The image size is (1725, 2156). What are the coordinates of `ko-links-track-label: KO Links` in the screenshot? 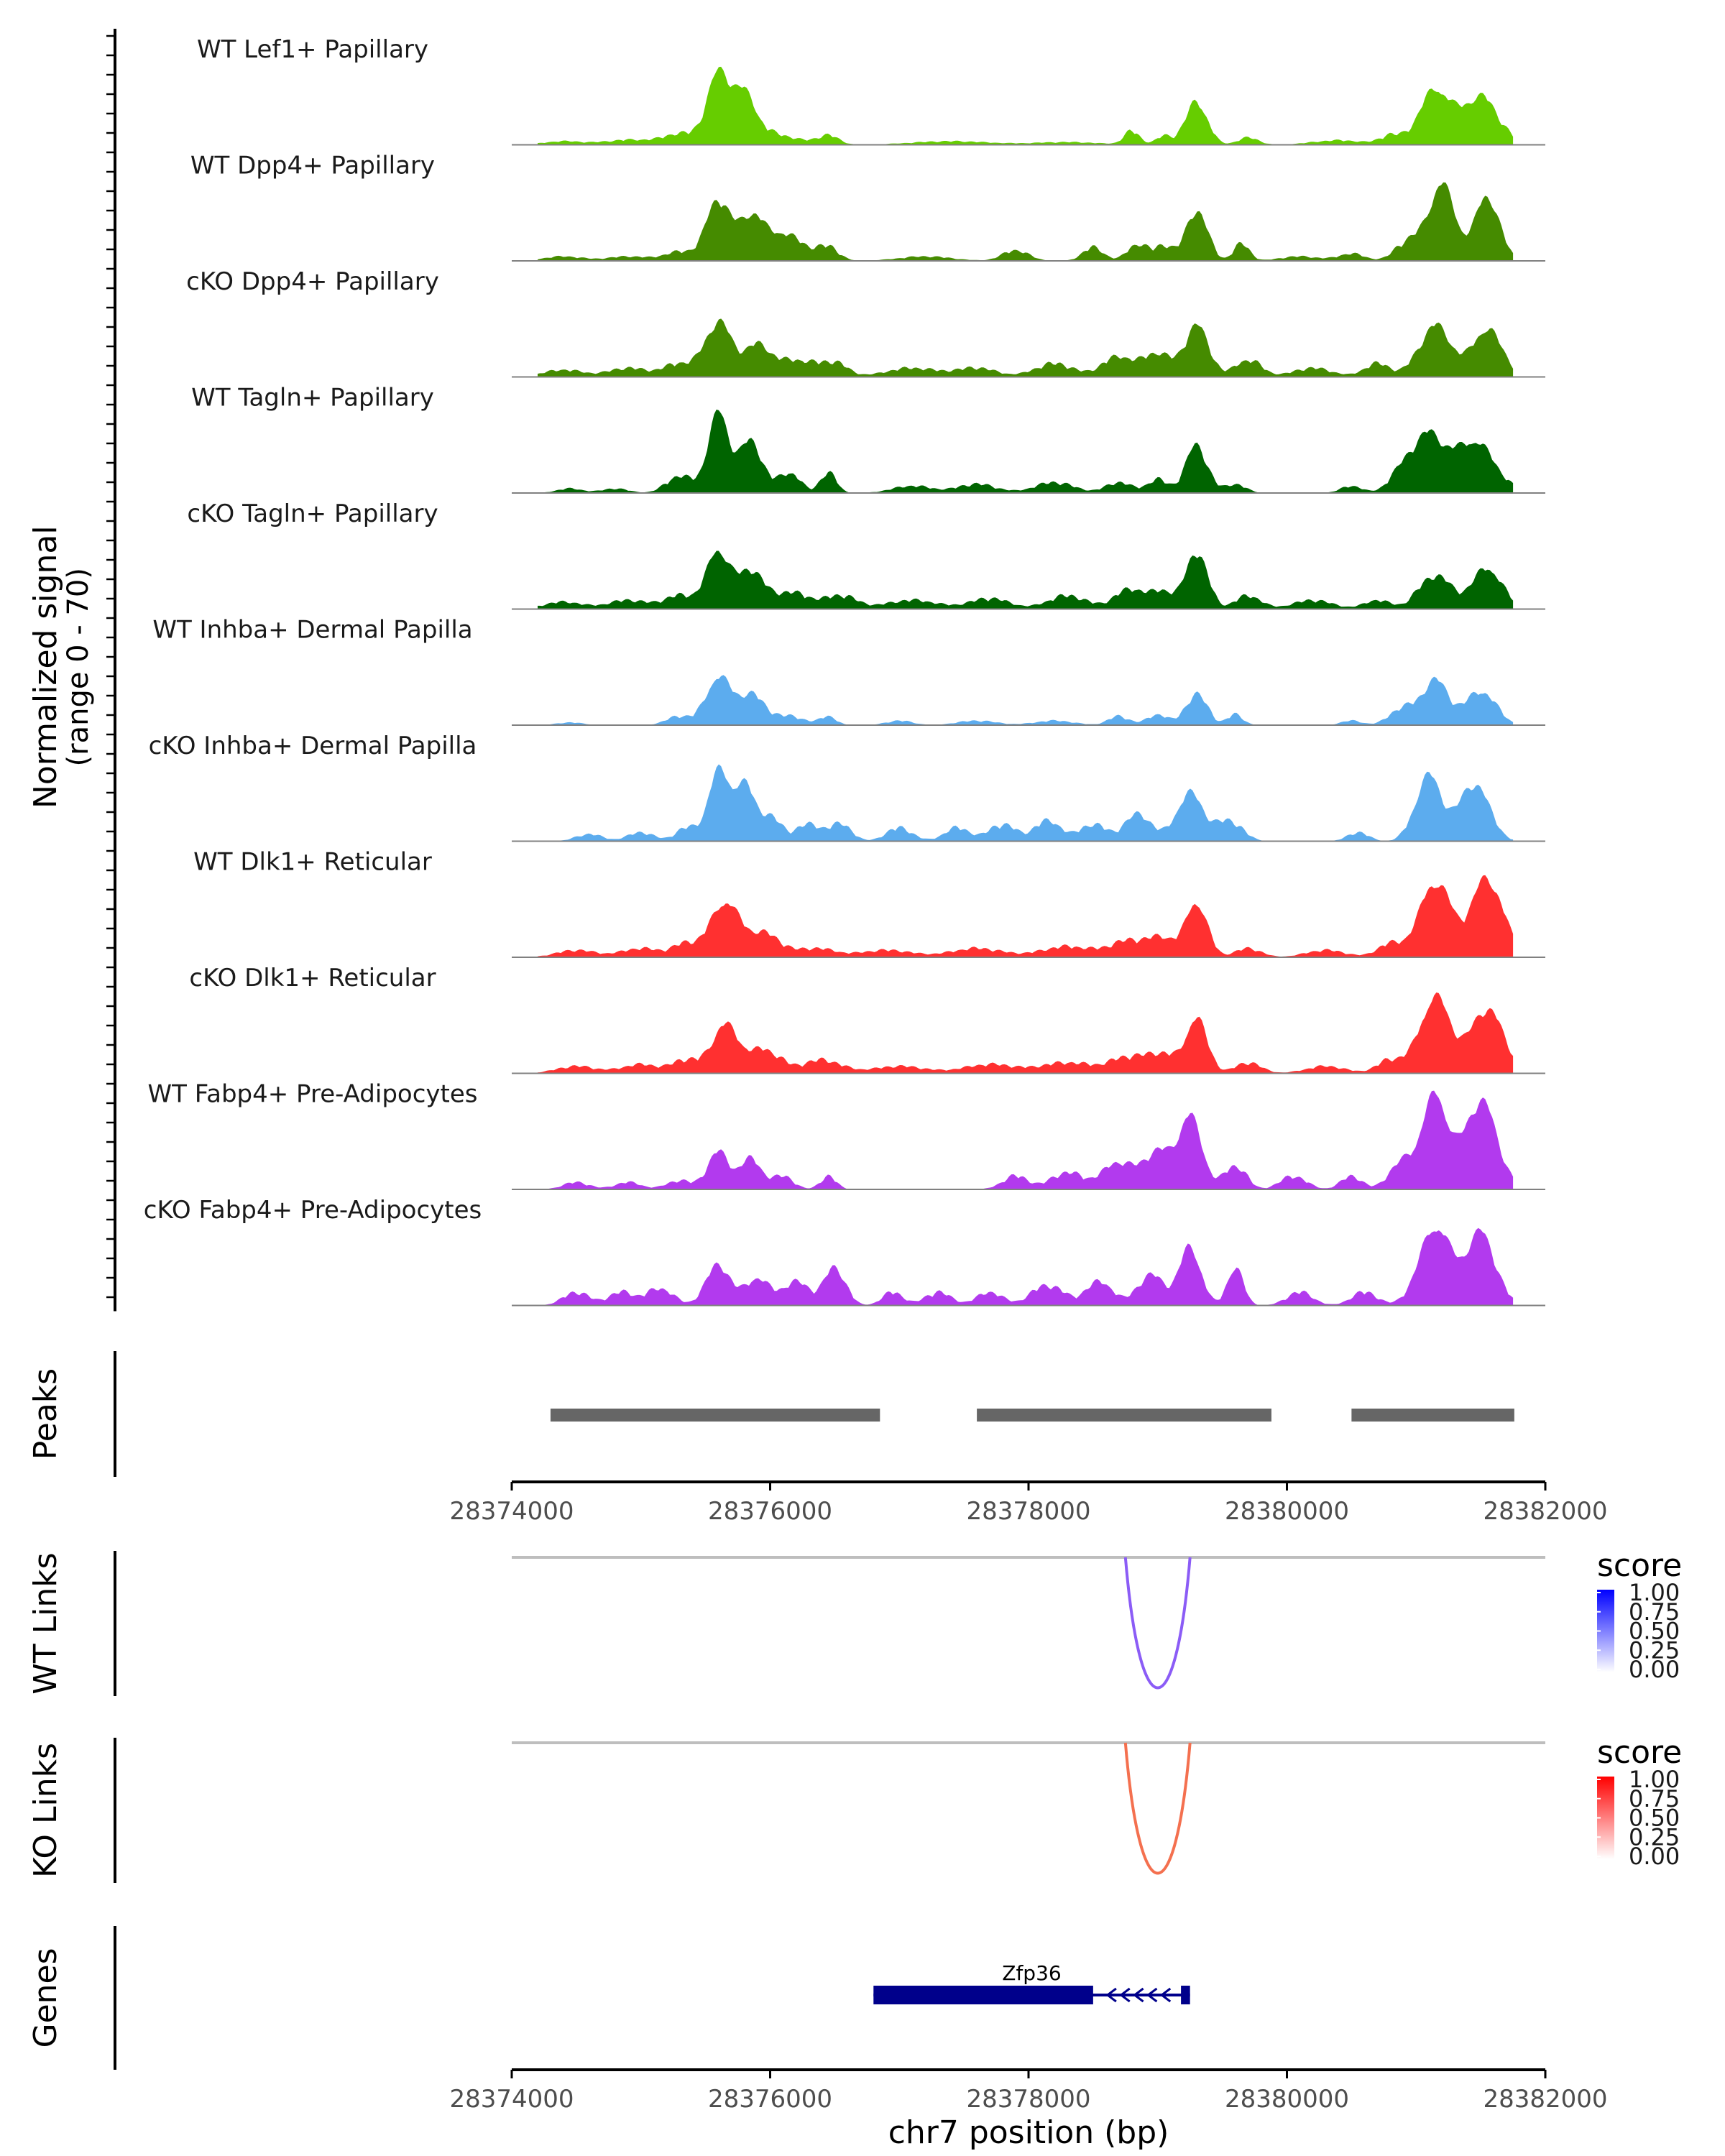 It's located at (45, 1811).